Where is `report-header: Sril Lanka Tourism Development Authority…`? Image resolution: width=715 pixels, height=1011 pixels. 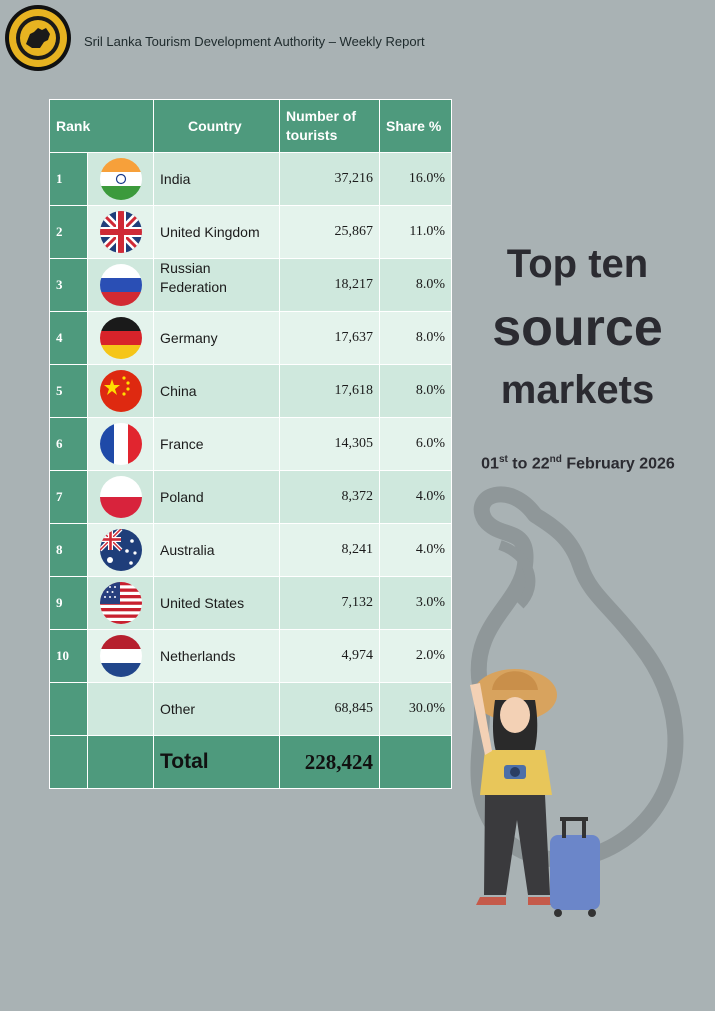
report-header: Sril Lanka Tourism Development Authority… is located at coordinates (254, 41).